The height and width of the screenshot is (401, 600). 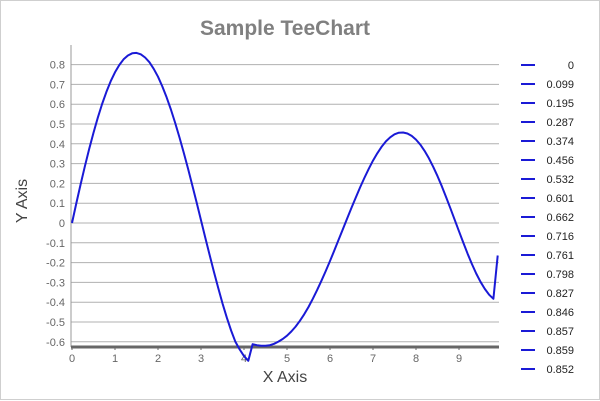 What do you see at coordinates (560, 370) in the screenshot?
I see `legend-entry: 0.852` at bounding box center [560, 370].